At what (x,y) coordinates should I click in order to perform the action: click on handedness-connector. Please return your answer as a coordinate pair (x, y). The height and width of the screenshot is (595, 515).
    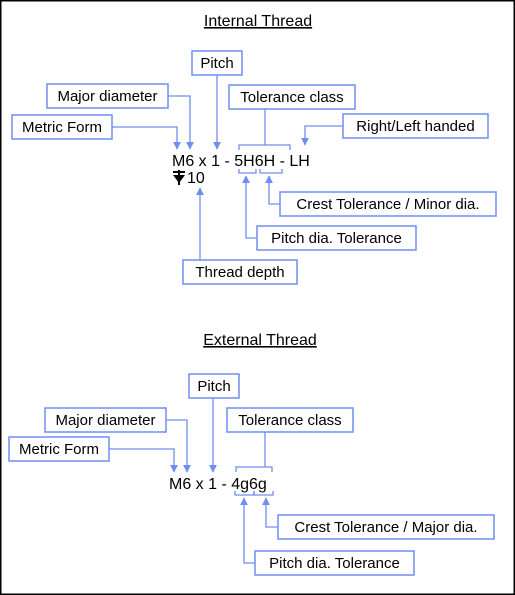
    Looking at the image, I should click on (322, 135).